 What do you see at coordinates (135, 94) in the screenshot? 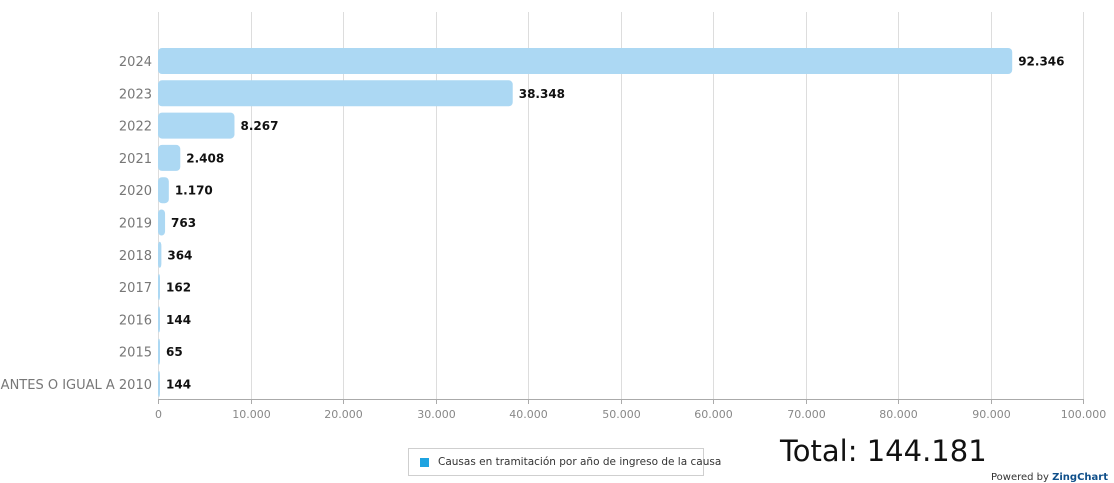
I see `category-label: 2023` at bounding box center [135, 94].